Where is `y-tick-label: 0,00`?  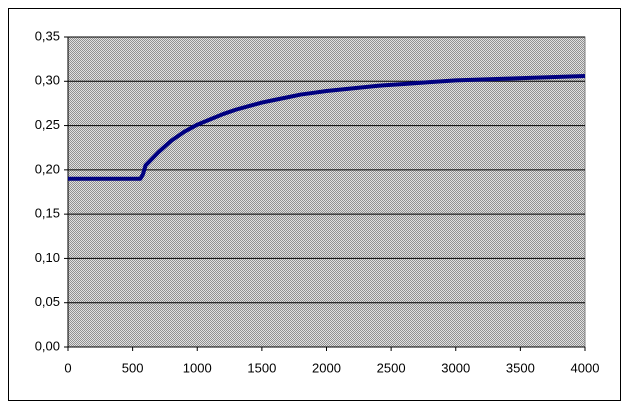
y-tick-label: 0,00 is located at coordinates (47, 345).